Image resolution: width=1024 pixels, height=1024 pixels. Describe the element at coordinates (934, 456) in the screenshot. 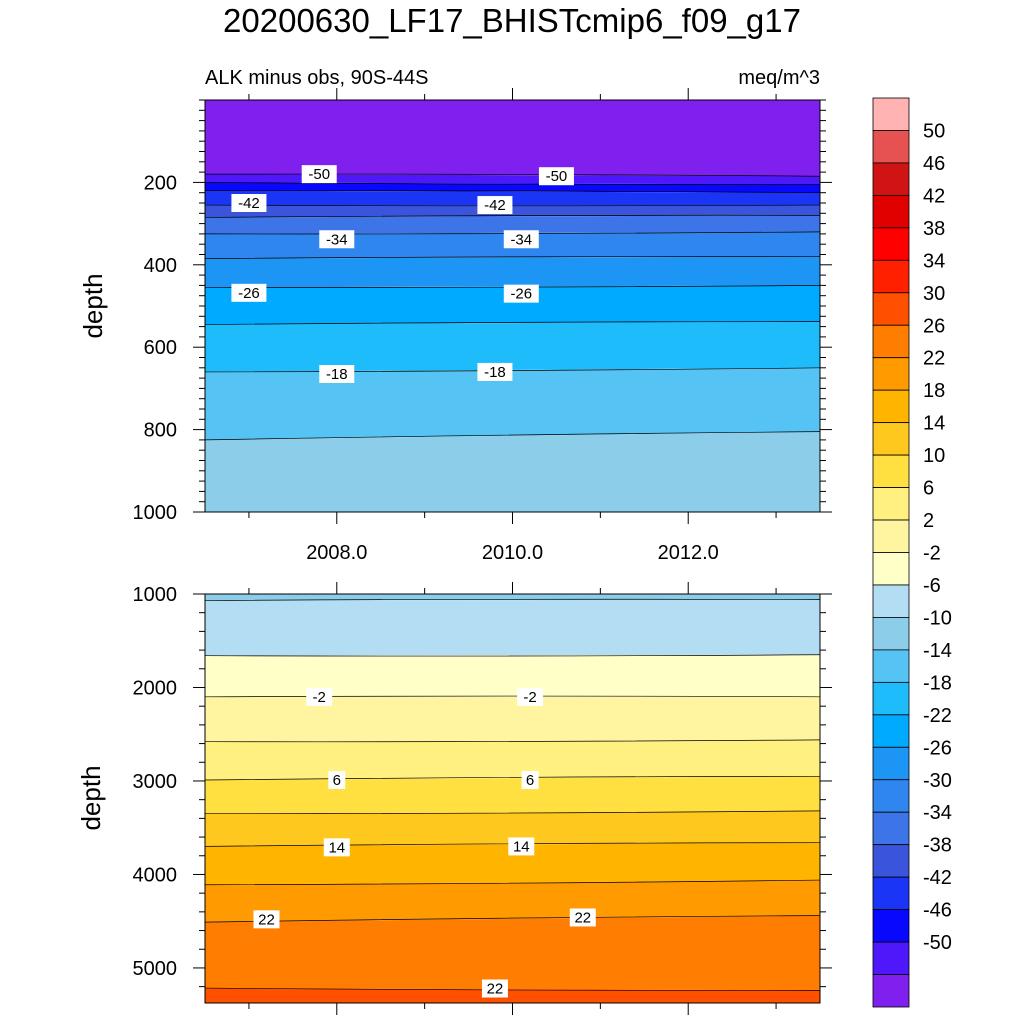

I see `colorbar-label: 10` at that location.